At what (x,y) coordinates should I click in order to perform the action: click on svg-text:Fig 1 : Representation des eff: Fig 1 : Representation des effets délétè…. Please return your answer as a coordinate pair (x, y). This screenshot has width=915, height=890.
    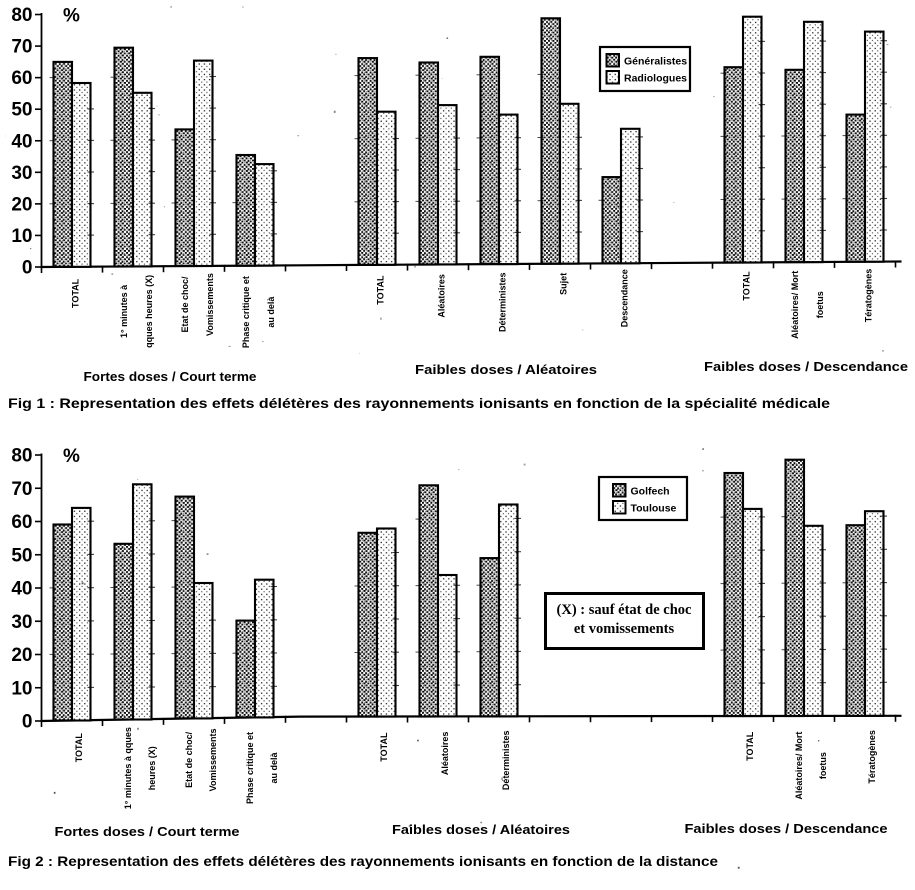
    Looking at the image, I should click on (419, 403).